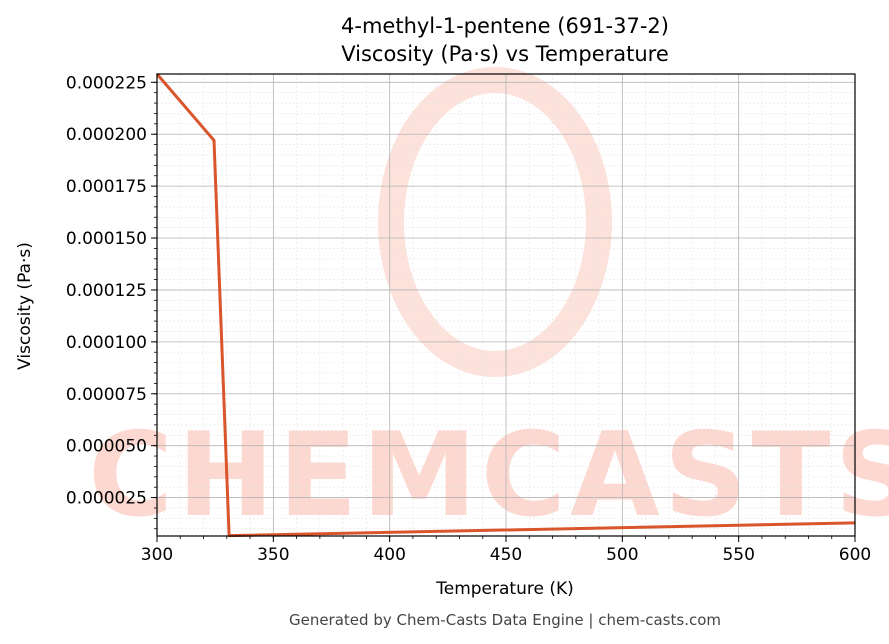 This screenshot has height=644, width=889. What do you see at coordinates (389, 555) in the screenshot?
I see `x-tick-label: 400` at bounding box center [389, 555].